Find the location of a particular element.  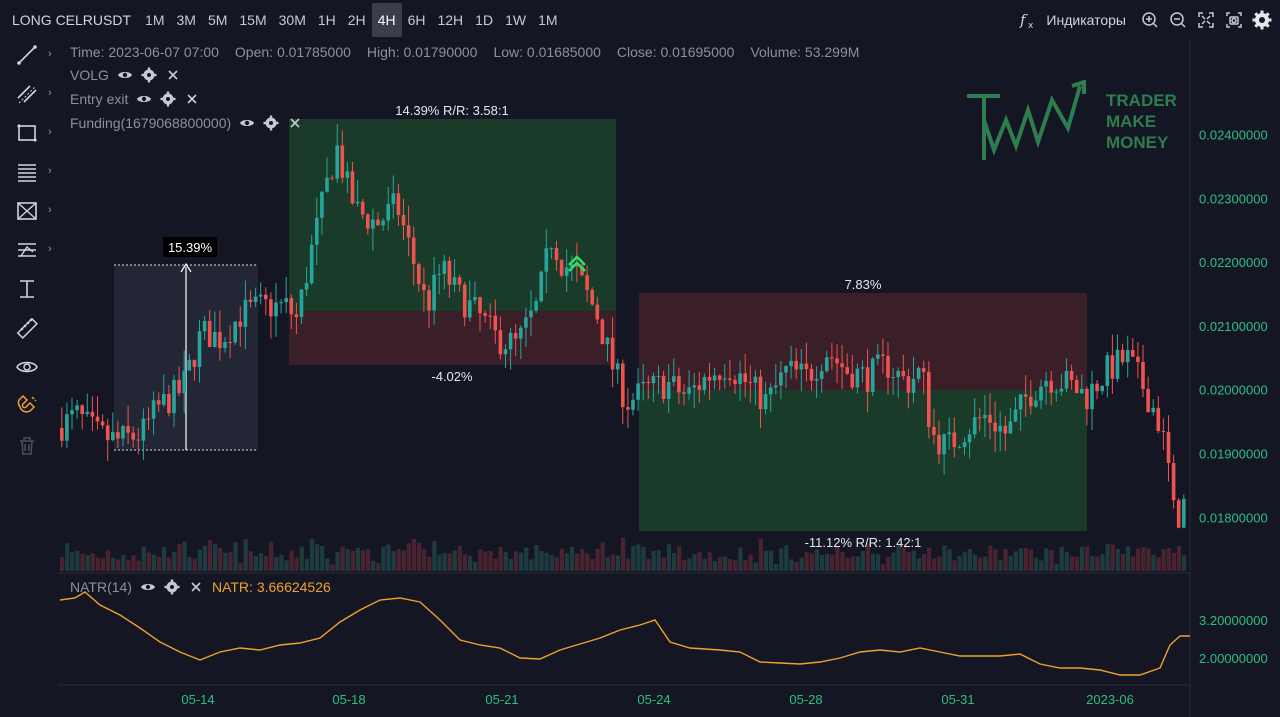

screenshot-icon is located at coordinates (1234, 20).